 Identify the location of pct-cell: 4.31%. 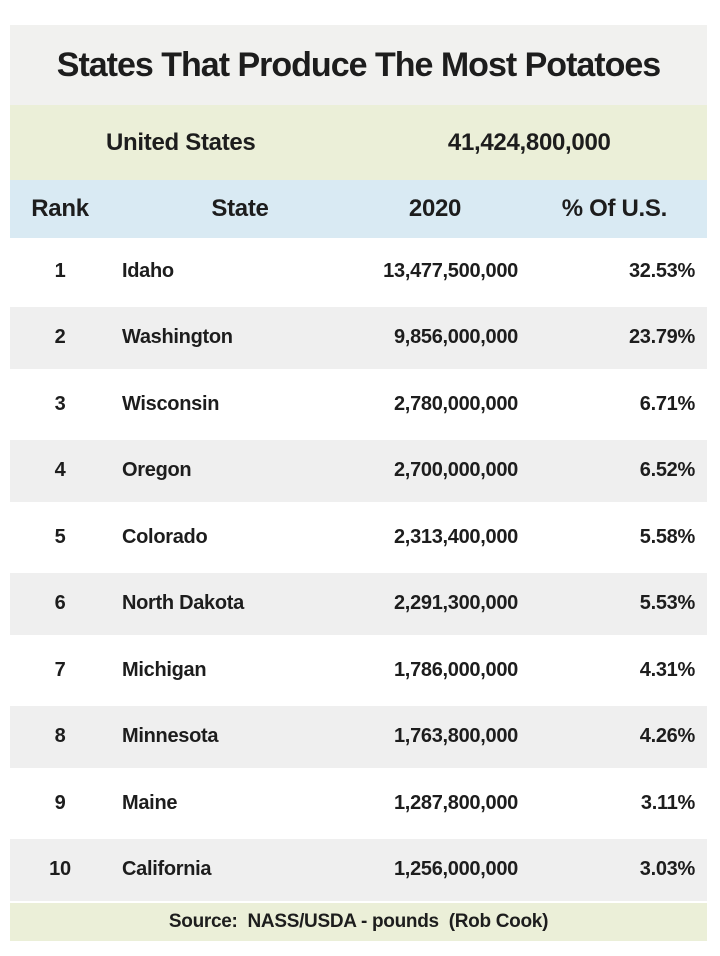
(667, 669).